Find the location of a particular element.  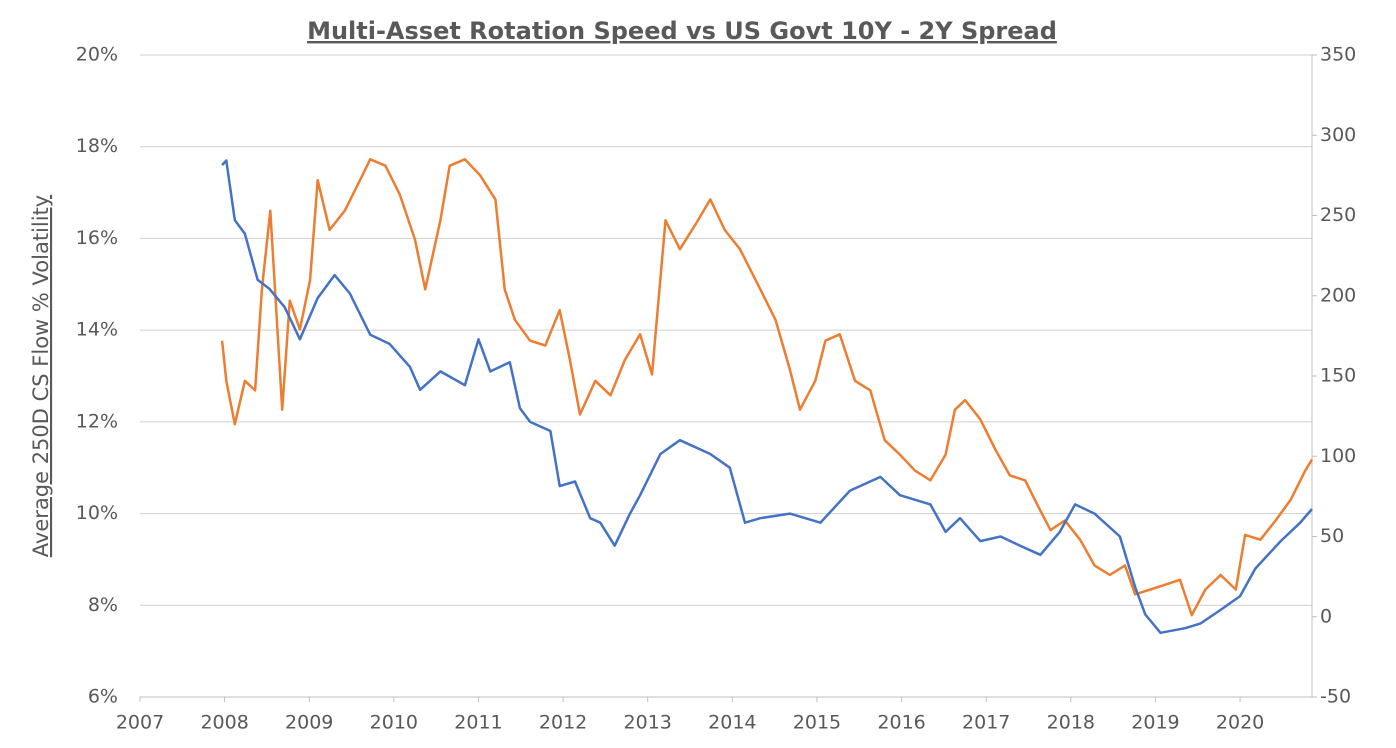

y2-tick-label: 50 is located at coordinates (1332, 536).